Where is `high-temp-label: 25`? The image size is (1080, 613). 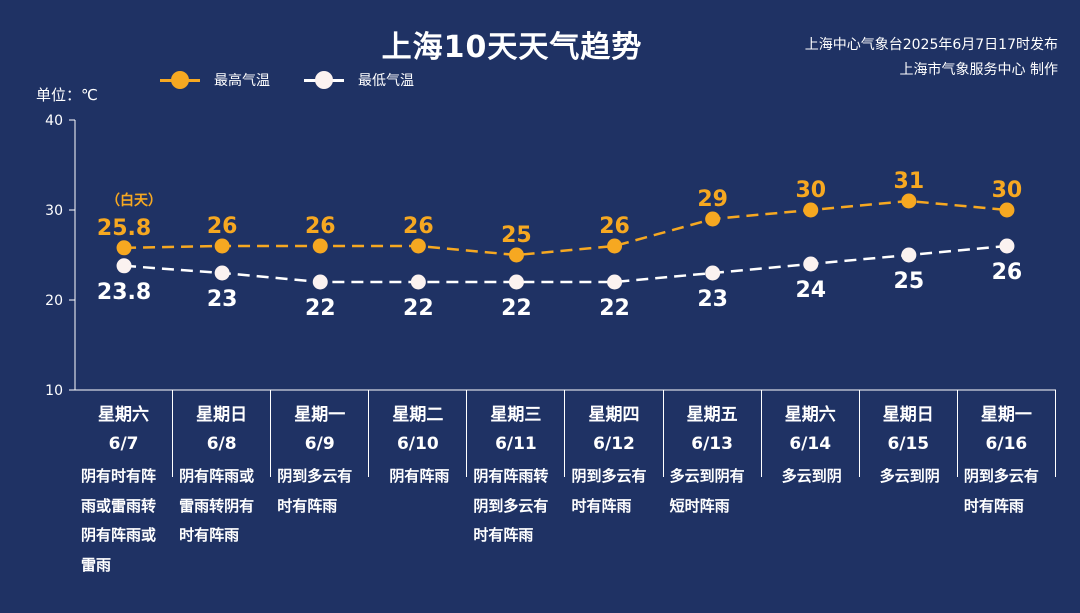 high-temp-label: 25 is located at coordinates (516, 235).